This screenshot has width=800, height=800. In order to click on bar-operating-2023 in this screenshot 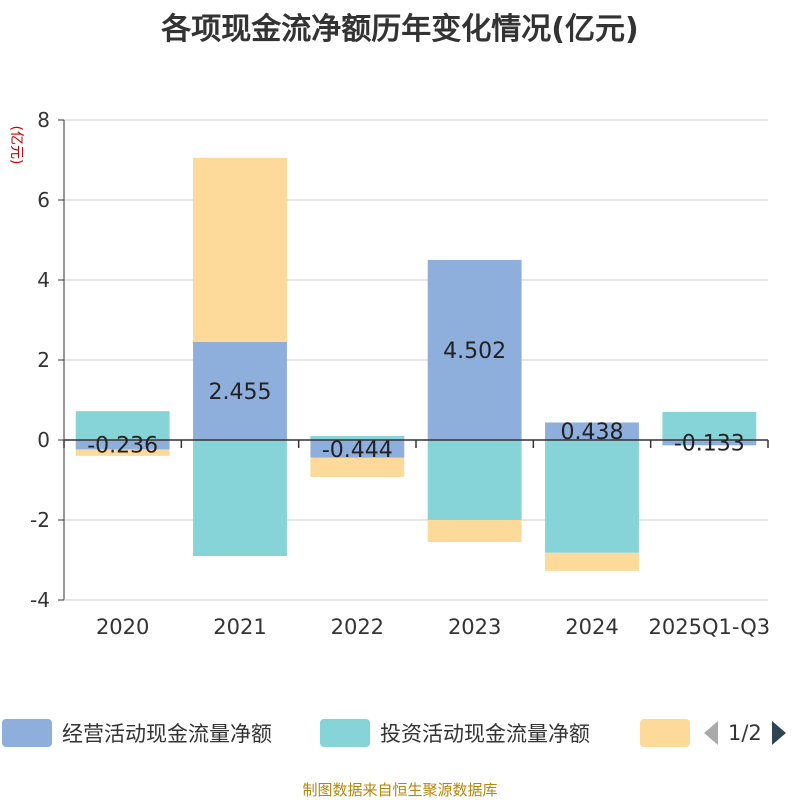, I will do `click(474, 349)`.